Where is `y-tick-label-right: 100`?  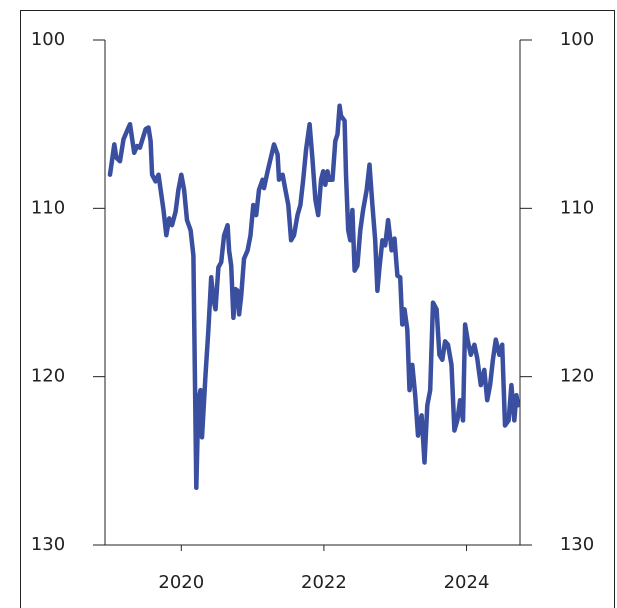
y-tick-label-right: 100 is located at coordinates (577, 39).